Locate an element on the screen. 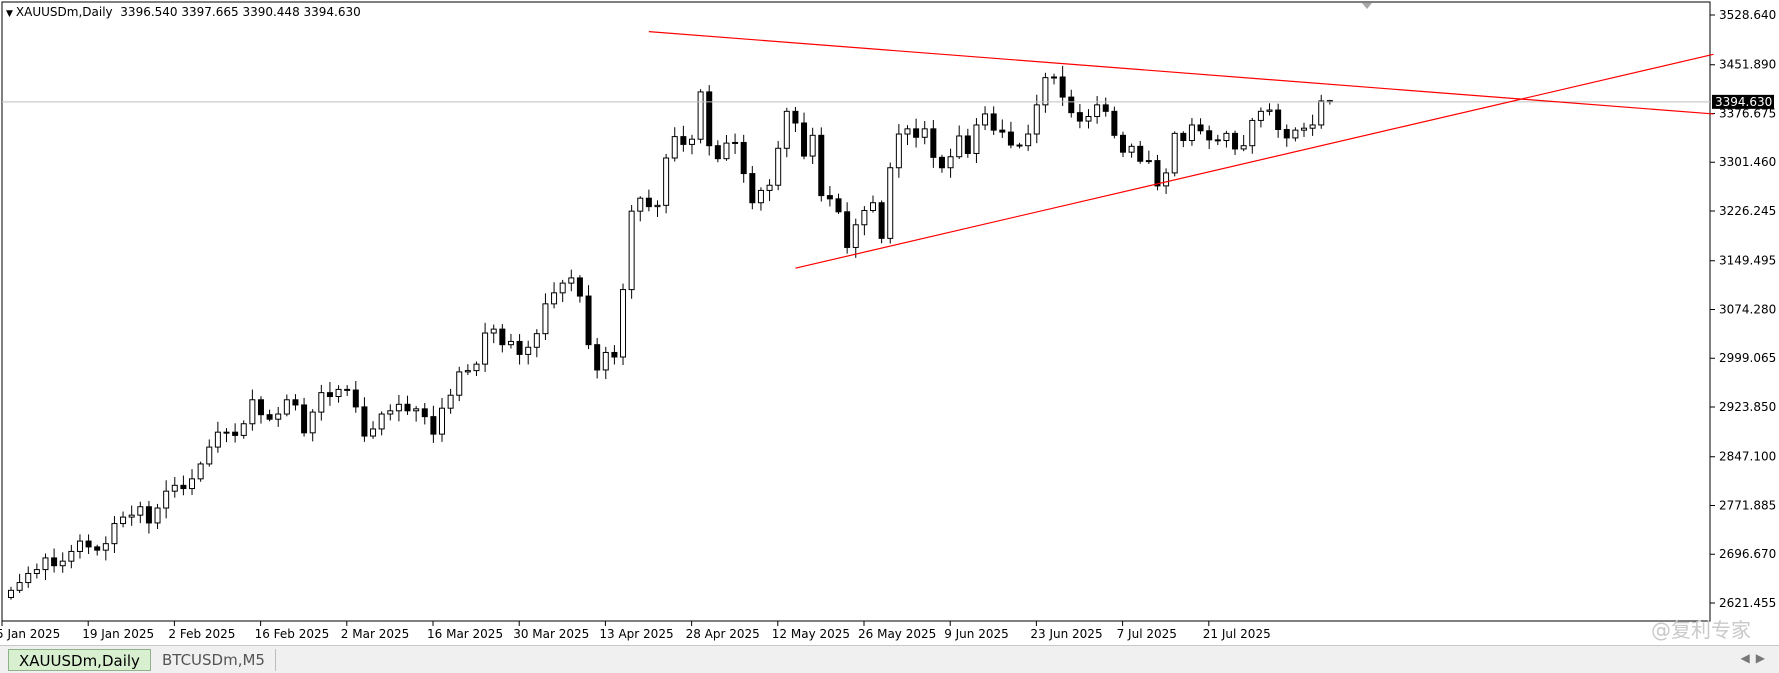 This screenshot has height=673, width=1779. y-tick-label: 3451.890 is located at coordinates (1747, 65).